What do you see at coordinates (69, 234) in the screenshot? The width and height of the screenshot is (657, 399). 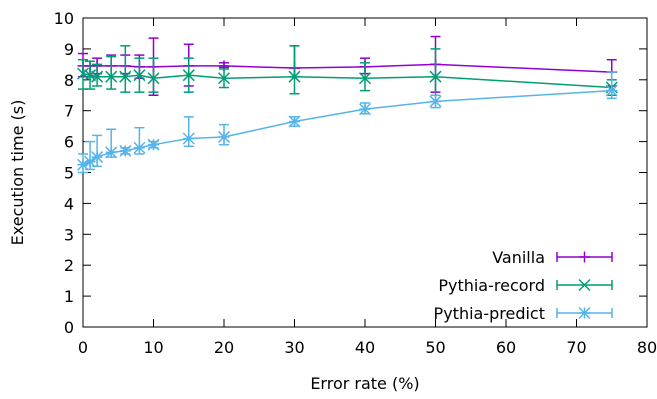 I see `y-tick-label: 3` at bounding box center [69, 234].